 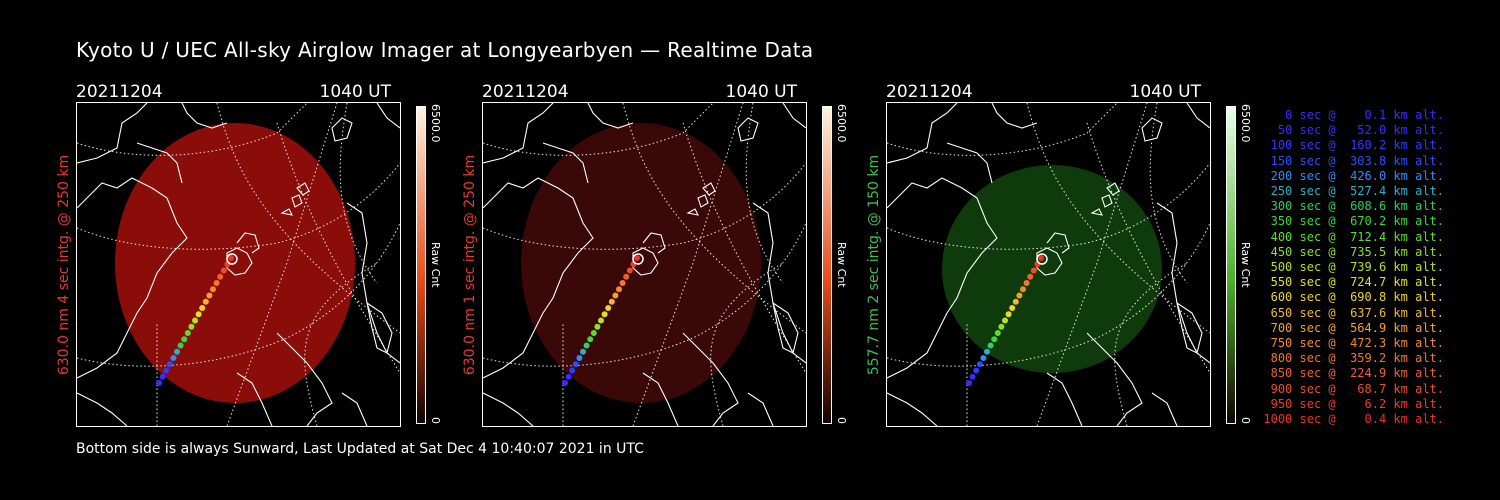 What do you see at coordinates (1353, 358) in the screenshot?
I see `legend-entry: 800 sec @ 359.2 km alt.` at bounding box center [1353, 358].